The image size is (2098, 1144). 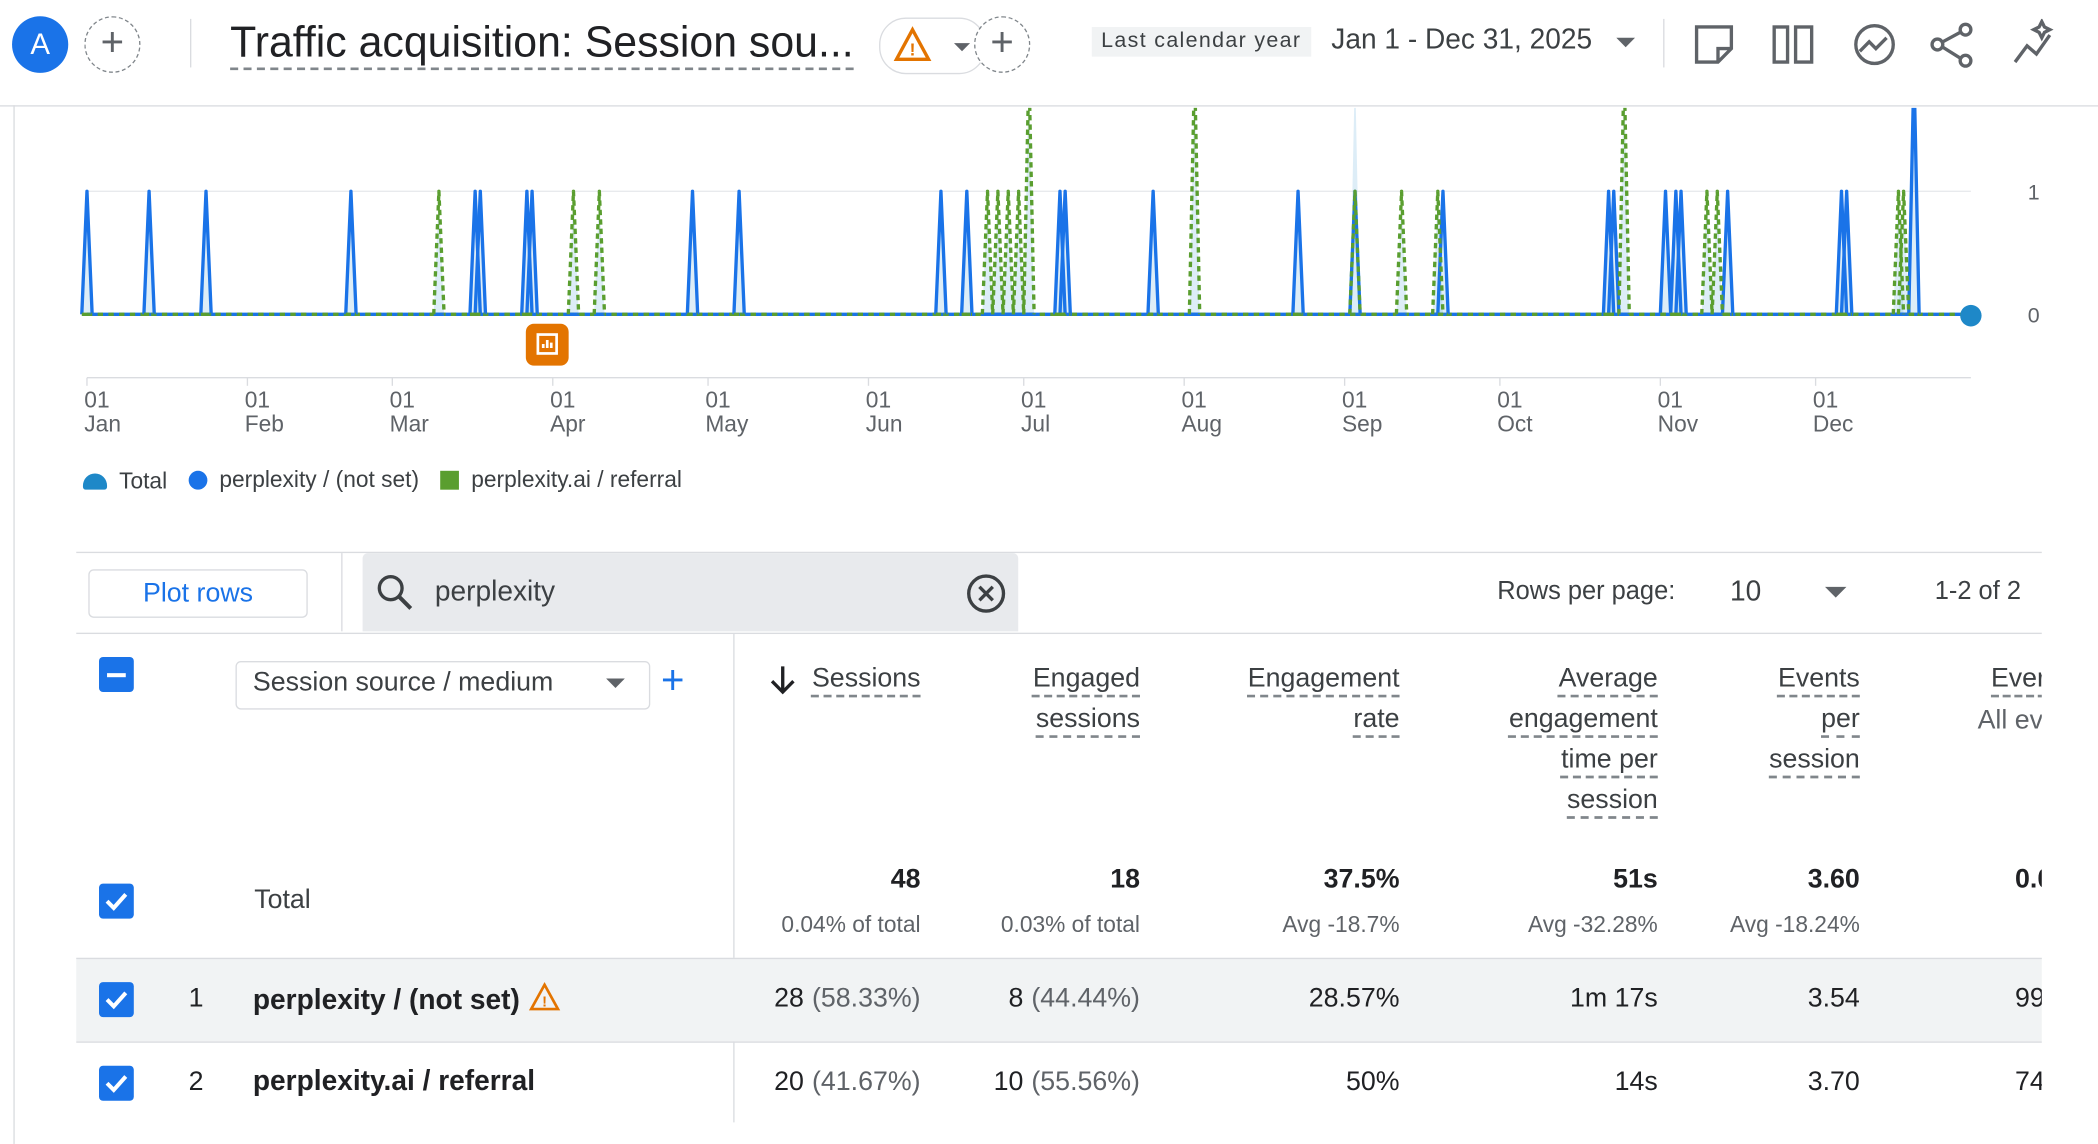 What do you see at coordinates (1070, 924) in the screenshot?
I see `total-note: 0.03% of total` at bounding box center [1070, 924].